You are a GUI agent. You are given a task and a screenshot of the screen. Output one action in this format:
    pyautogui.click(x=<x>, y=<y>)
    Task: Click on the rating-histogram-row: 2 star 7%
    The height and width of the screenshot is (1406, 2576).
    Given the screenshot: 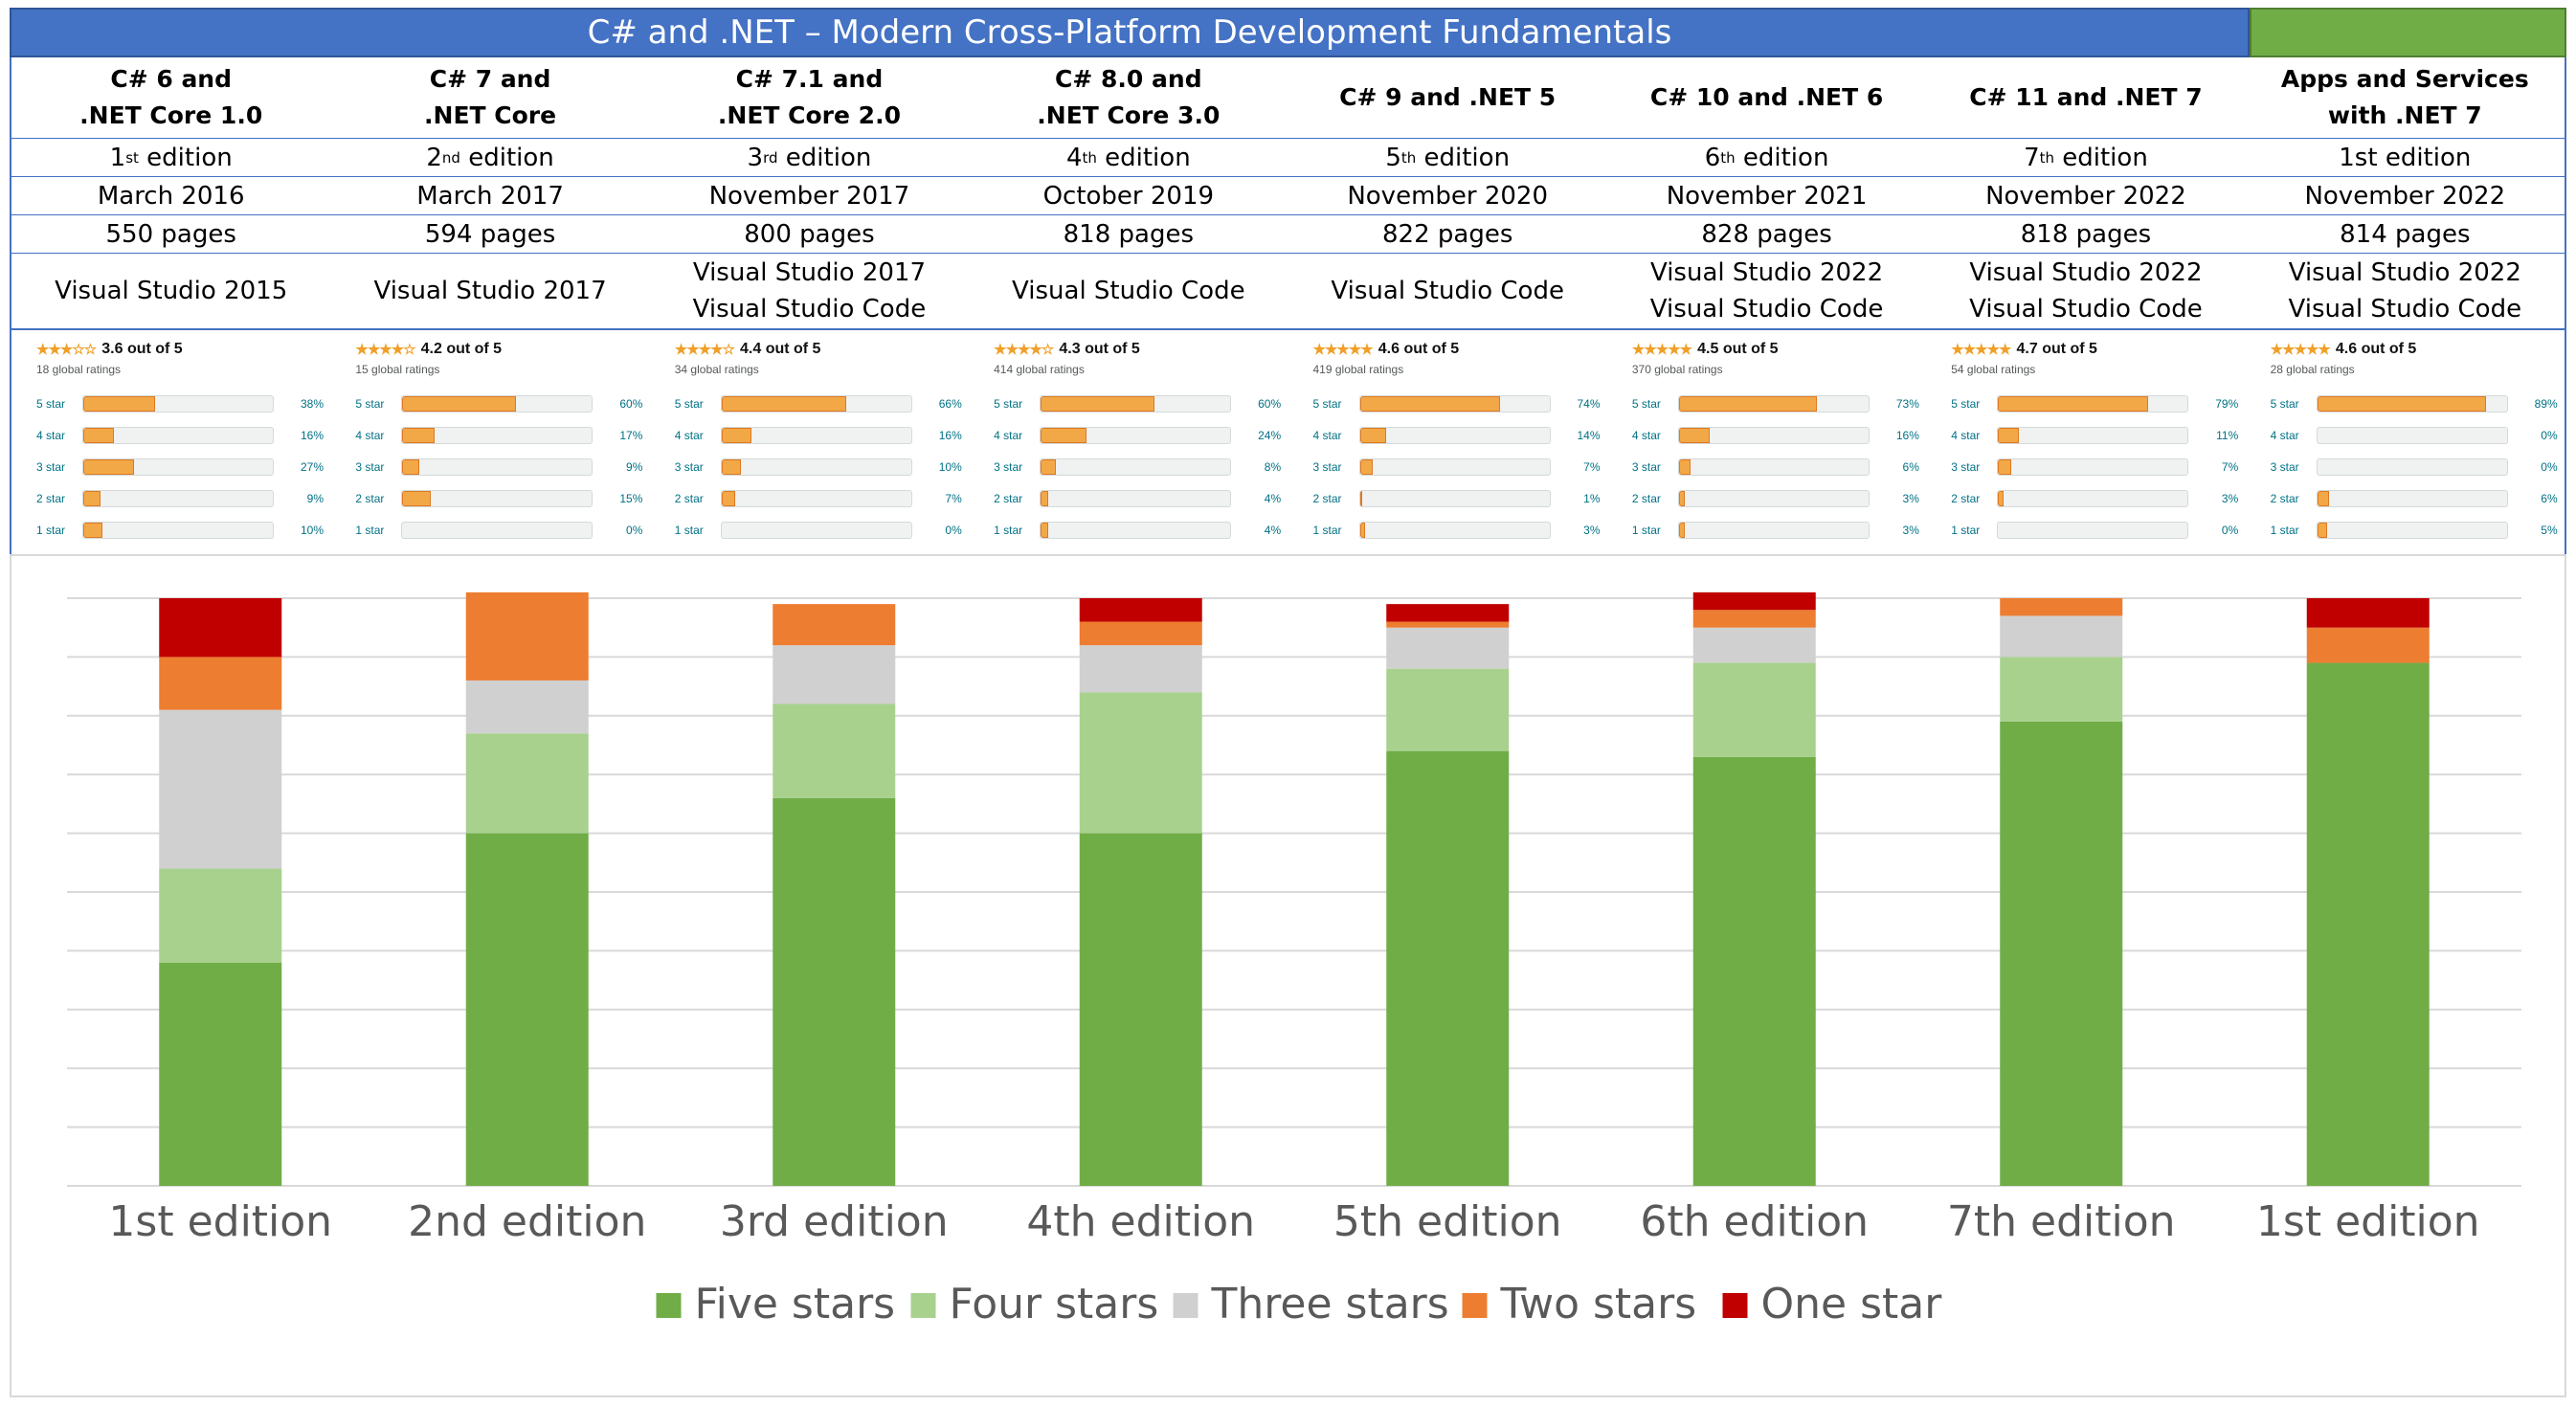 What is the action you would take?
    pyautogui.click(x=822, y=498)
    